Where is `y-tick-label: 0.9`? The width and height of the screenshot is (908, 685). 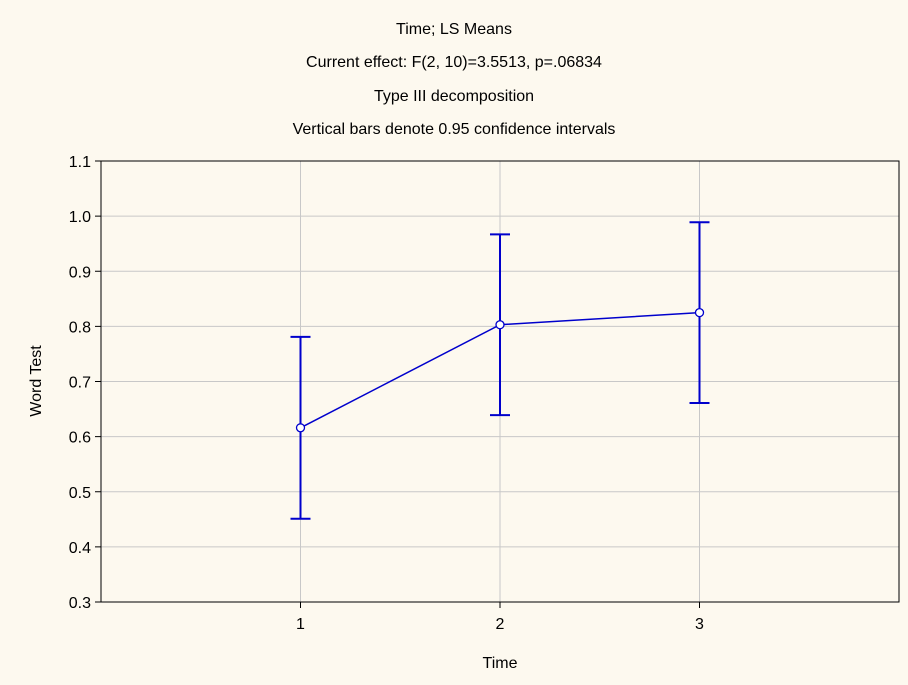
y-tick-label: 0.9 is located at coordinates (80, 272).